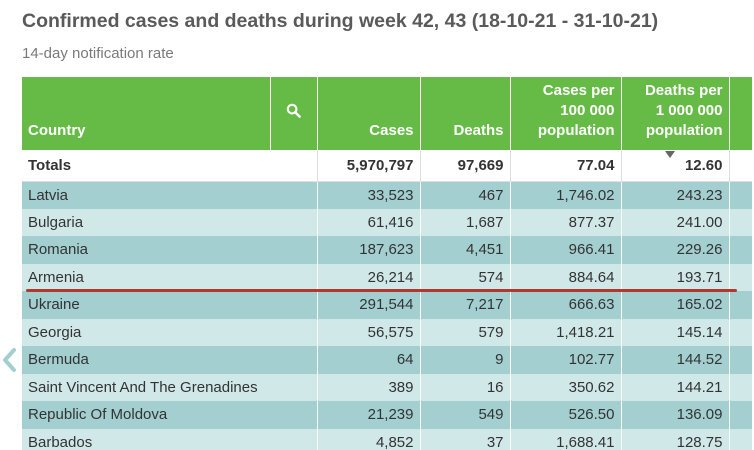 The image size is (754, 450). I want to click on totals-deaths-per-1m: 12.60, so click(675, 166).